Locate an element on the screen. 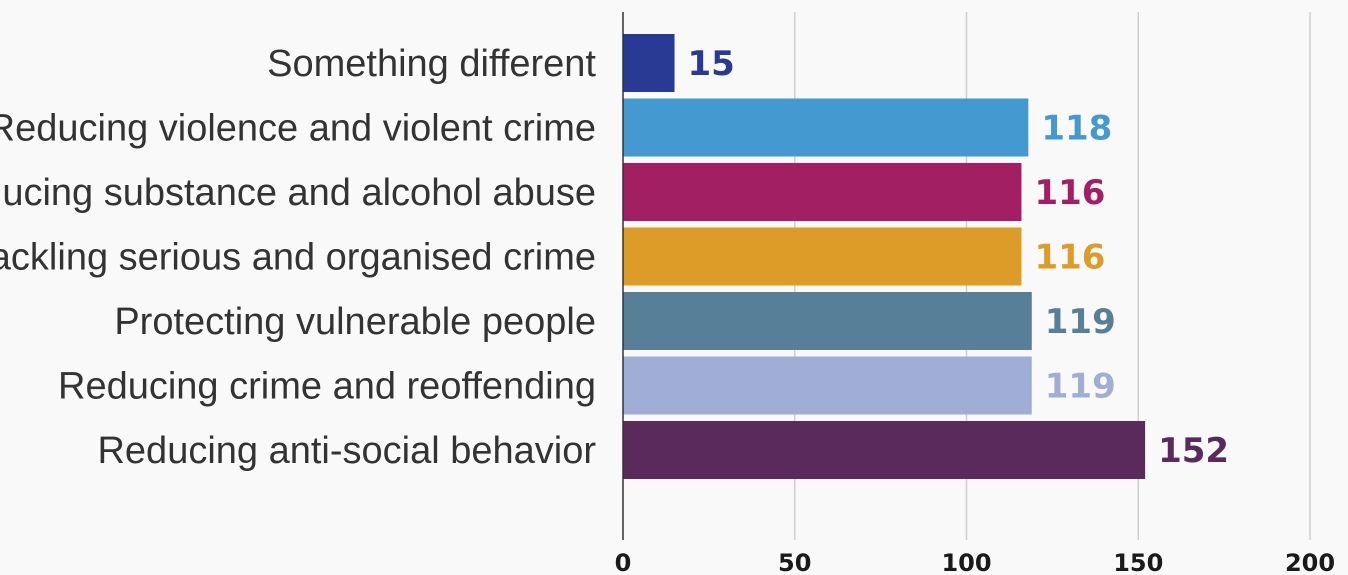 The width and height of the screenshot is (1348, 575). category-label-3: Tackling serious and organised crime is located at coordinates (298, 258).